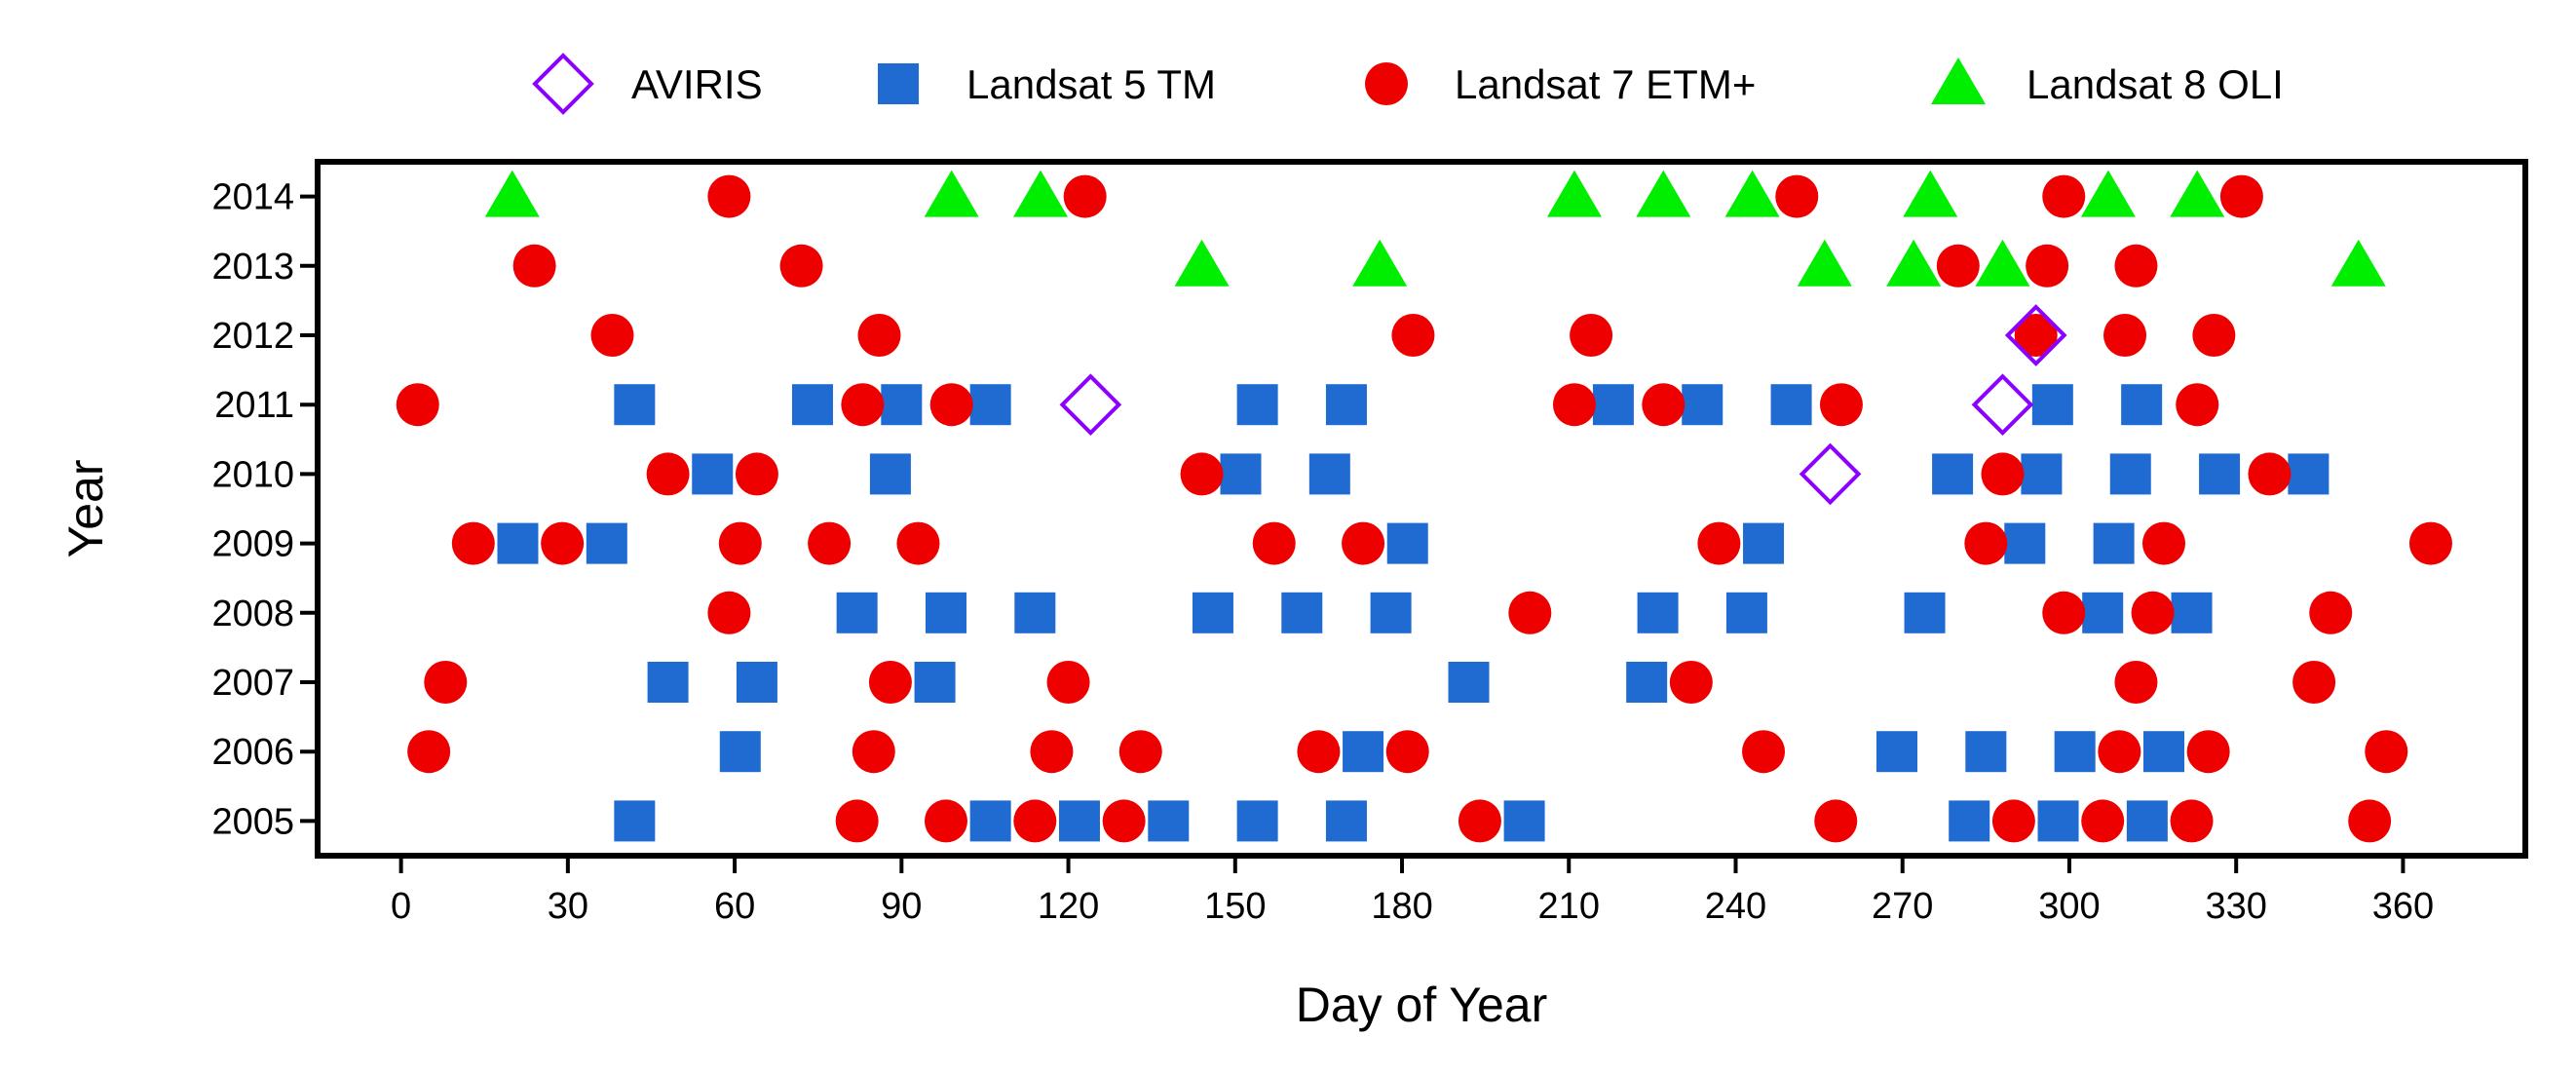  What do you see at coordinates (2155, 84) in the screenshot?
I see `legend-label-landsat-8-oli: Landsat 8 OLI` at bounding box center [2155, 84].